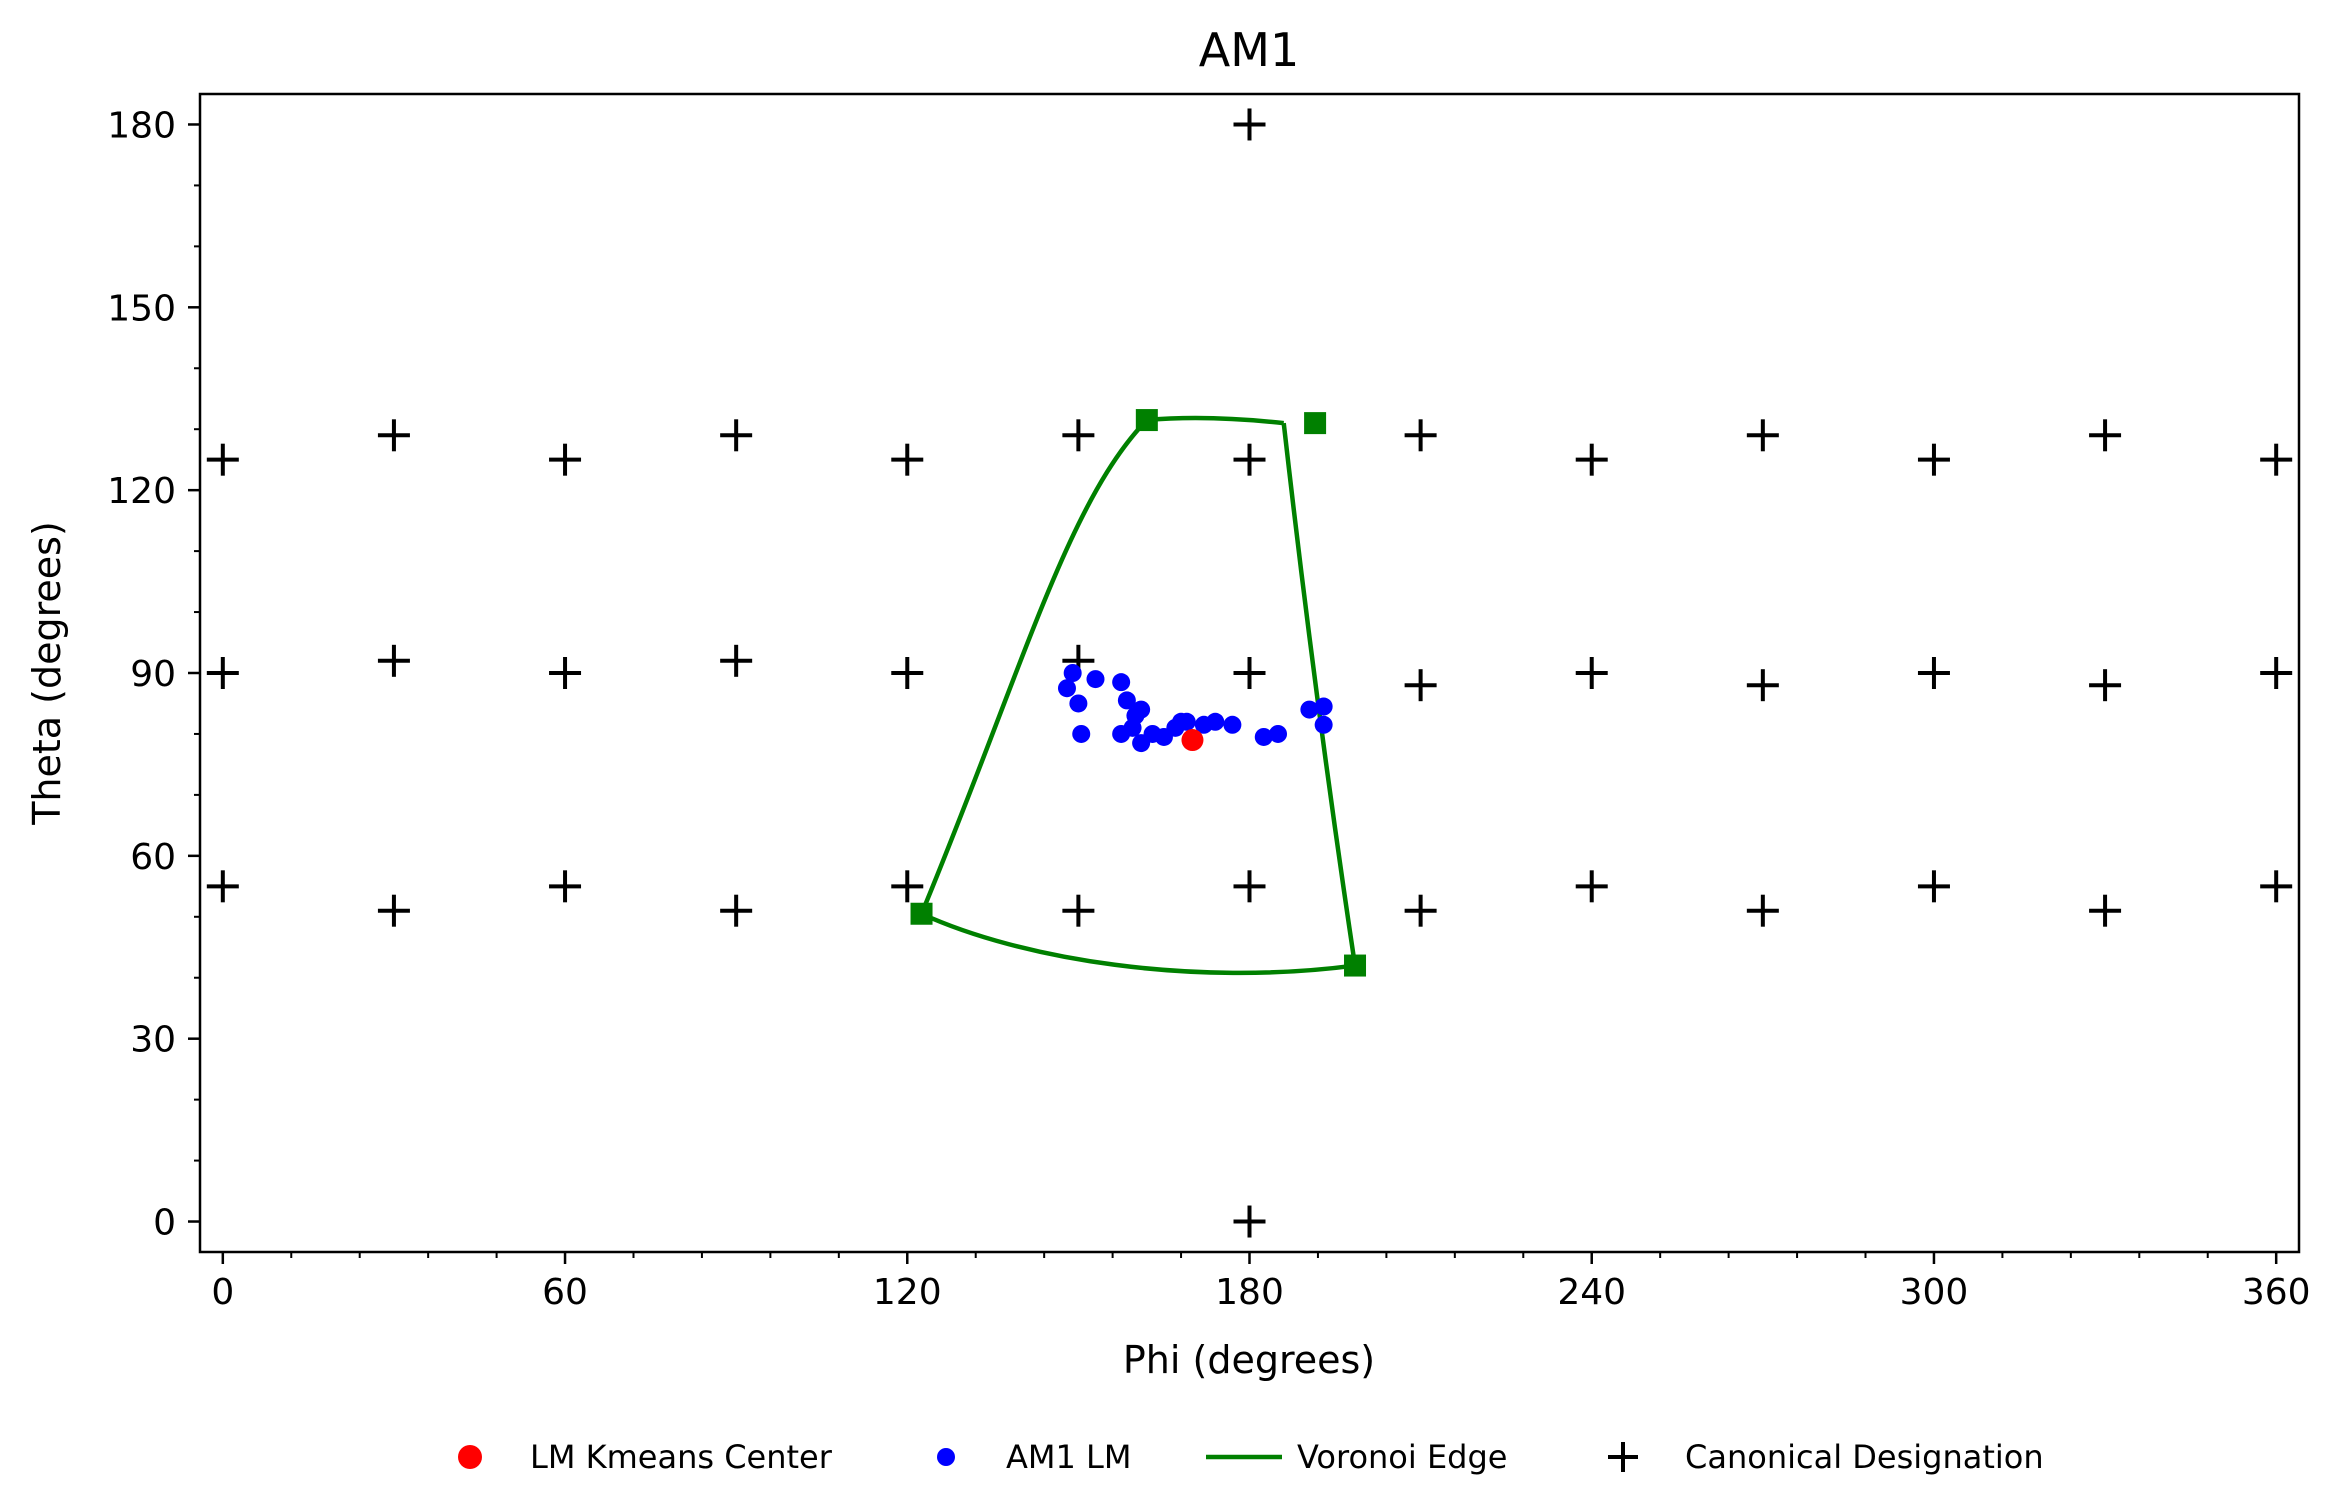 This screenshot has height=1510, width=2331. I want to click on chart-title: AM1, so click(1249, 50).